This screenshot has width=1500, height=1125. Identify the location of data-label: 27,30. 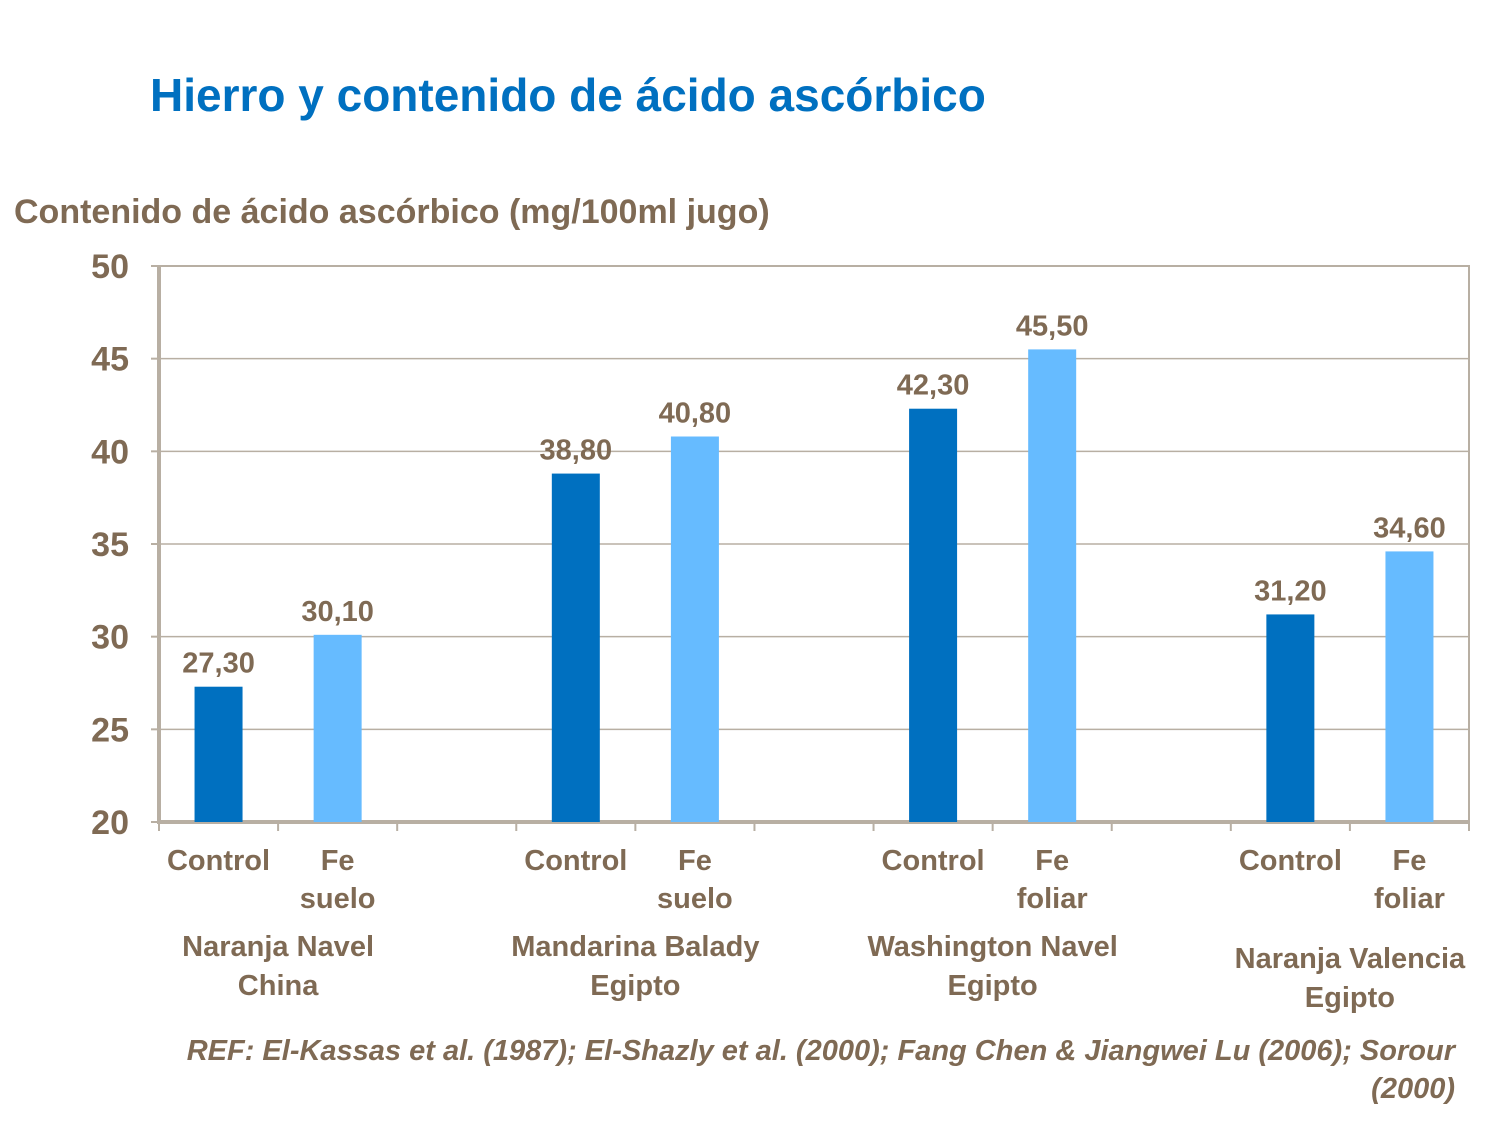
(218, 664).